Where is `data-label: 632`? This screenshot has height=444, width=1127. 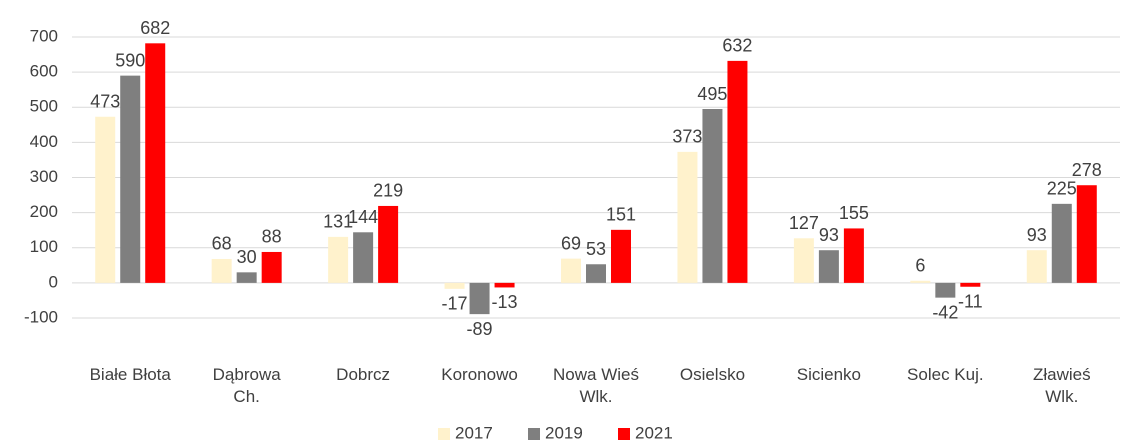 data-label: 632 is located at coordinates (737, 46).